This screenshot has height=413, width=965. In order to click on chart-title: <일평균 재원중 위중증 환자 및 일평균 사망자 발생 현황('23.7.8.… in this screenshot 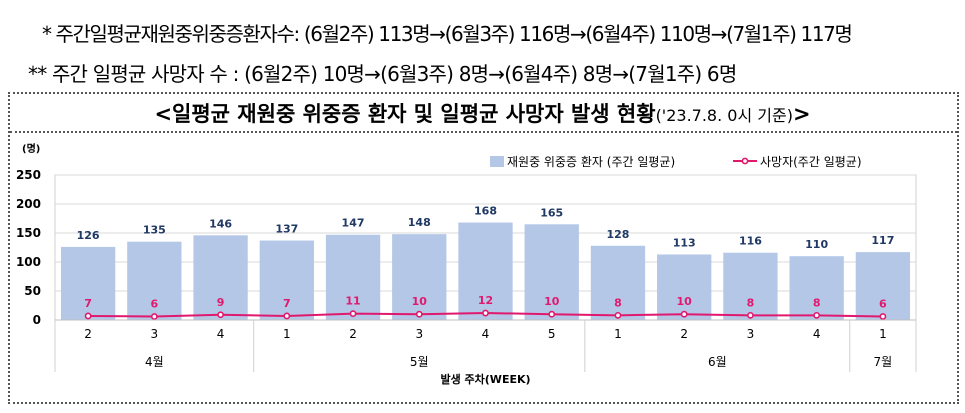, I will do `click(482, 113)`.